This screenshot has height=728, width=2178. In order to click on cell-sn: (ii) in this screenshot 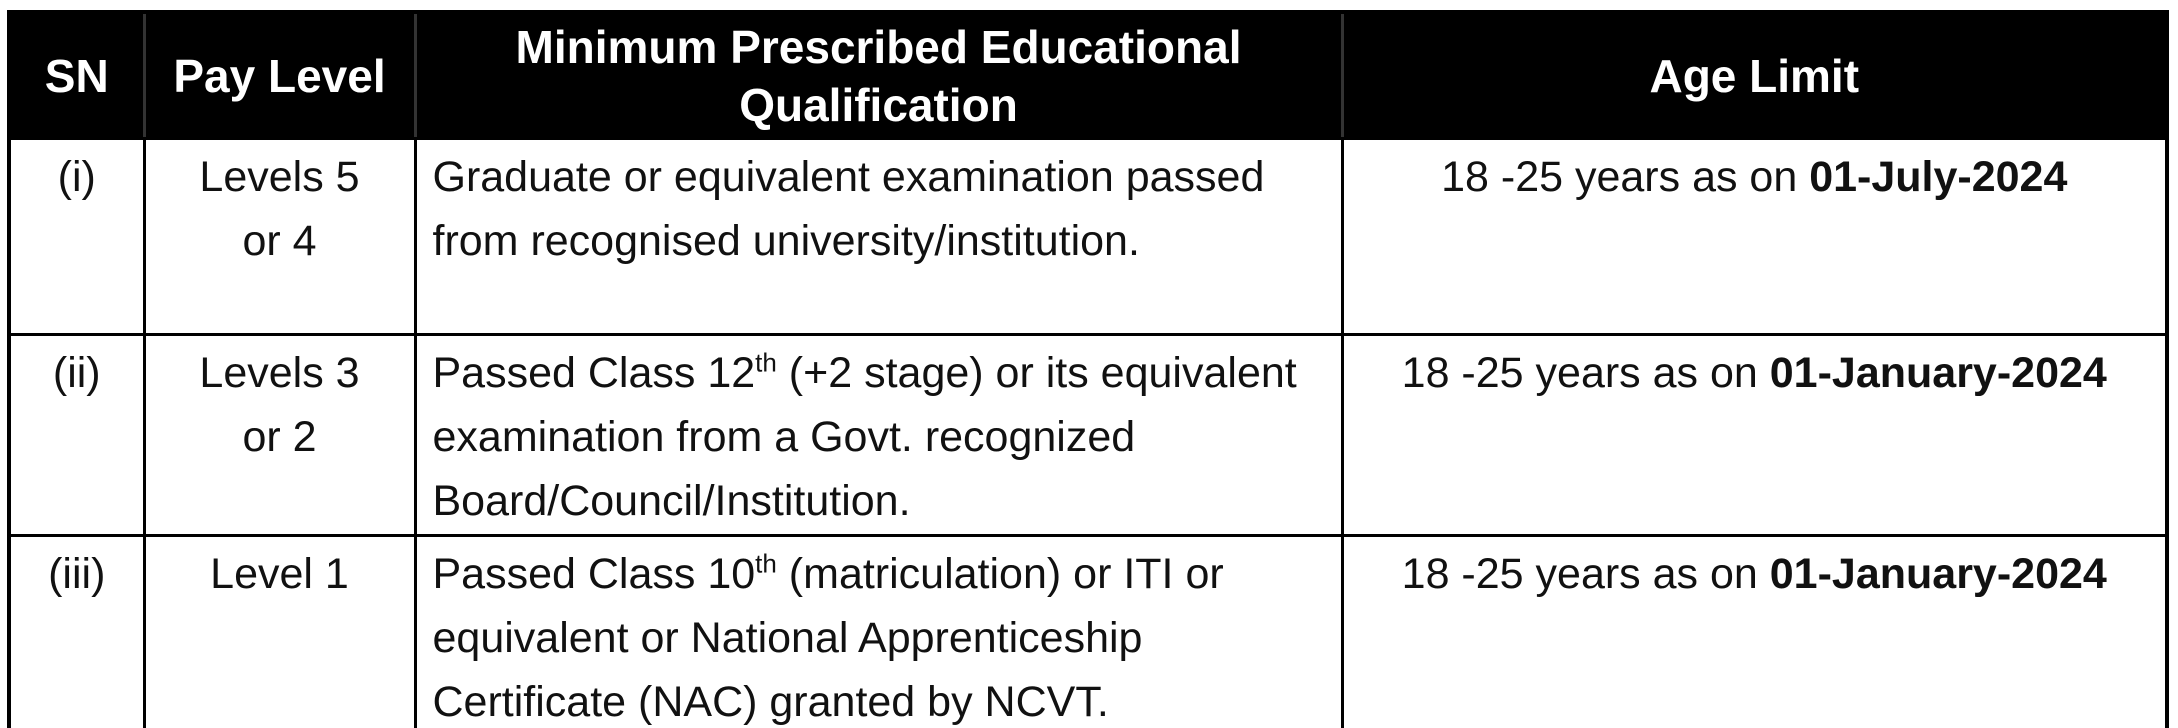, I will do `click(76, 435)`.